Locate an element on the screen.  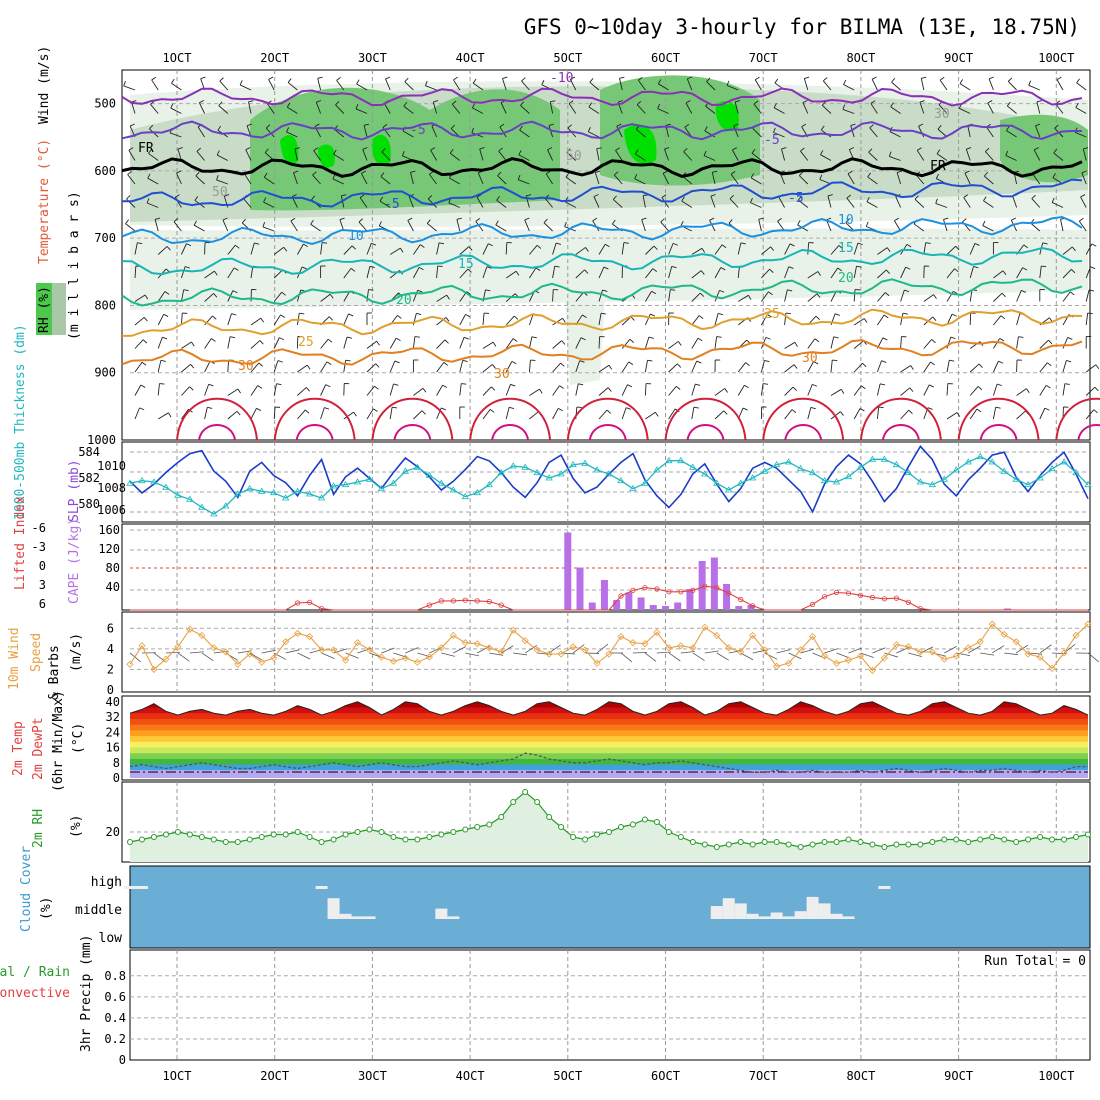
lifted-index-axis-label: Lifted Index is located at coordinates (20, 543).